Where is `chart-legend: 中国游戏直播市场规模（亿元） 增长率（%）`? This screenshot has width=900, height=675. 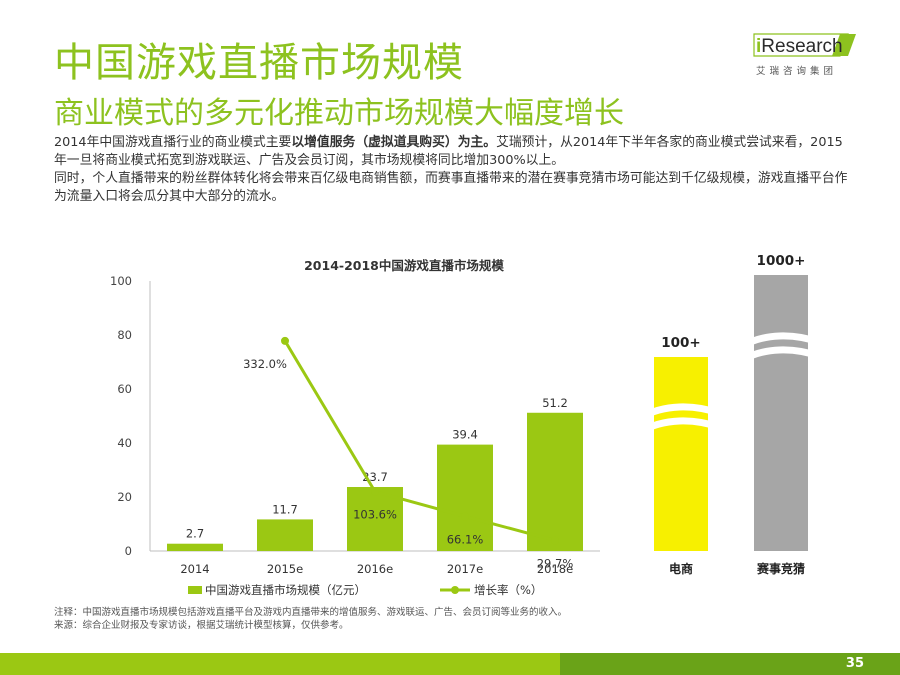
chart-legend: 中国游戏直播市场规模（亿元） 增长率（%） is located at coordinates (365, 590).